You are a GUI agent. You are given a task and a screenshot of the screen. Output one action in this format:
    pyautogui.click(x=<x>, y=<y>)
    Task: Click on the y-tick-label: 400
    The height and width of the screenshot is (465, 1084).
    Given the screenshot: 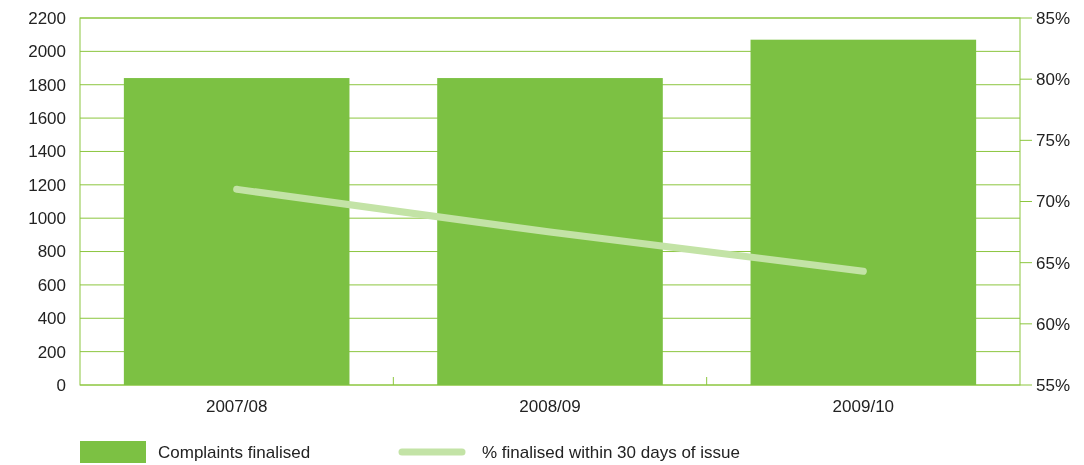 What is the action you would take?
    pyautogui.click(x=51, y=319)
    